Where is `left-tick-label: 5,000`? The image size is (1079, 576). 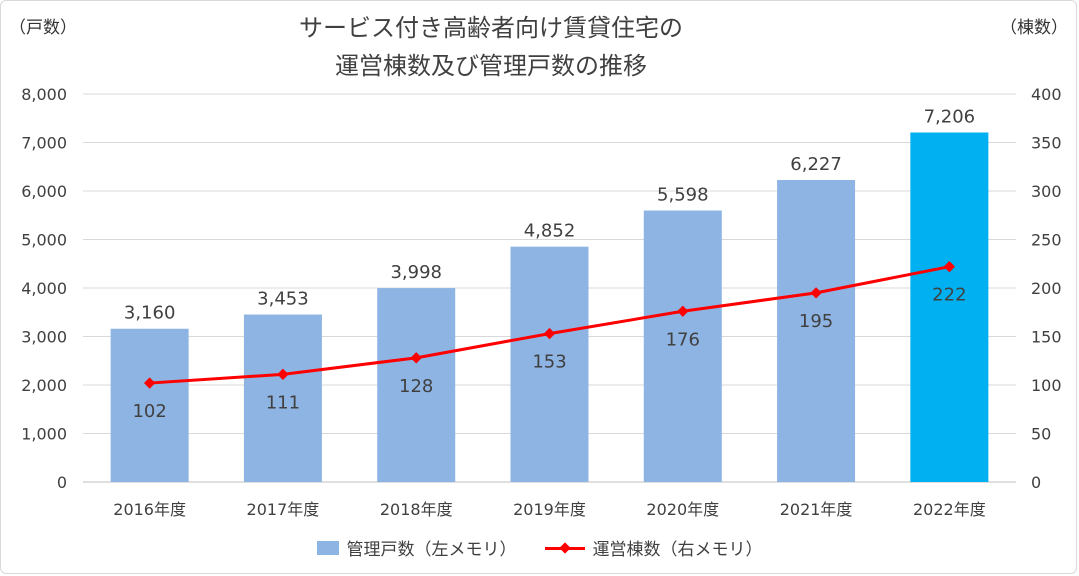
left-tick-label: 5,000 is located at coordinates (44, 240).